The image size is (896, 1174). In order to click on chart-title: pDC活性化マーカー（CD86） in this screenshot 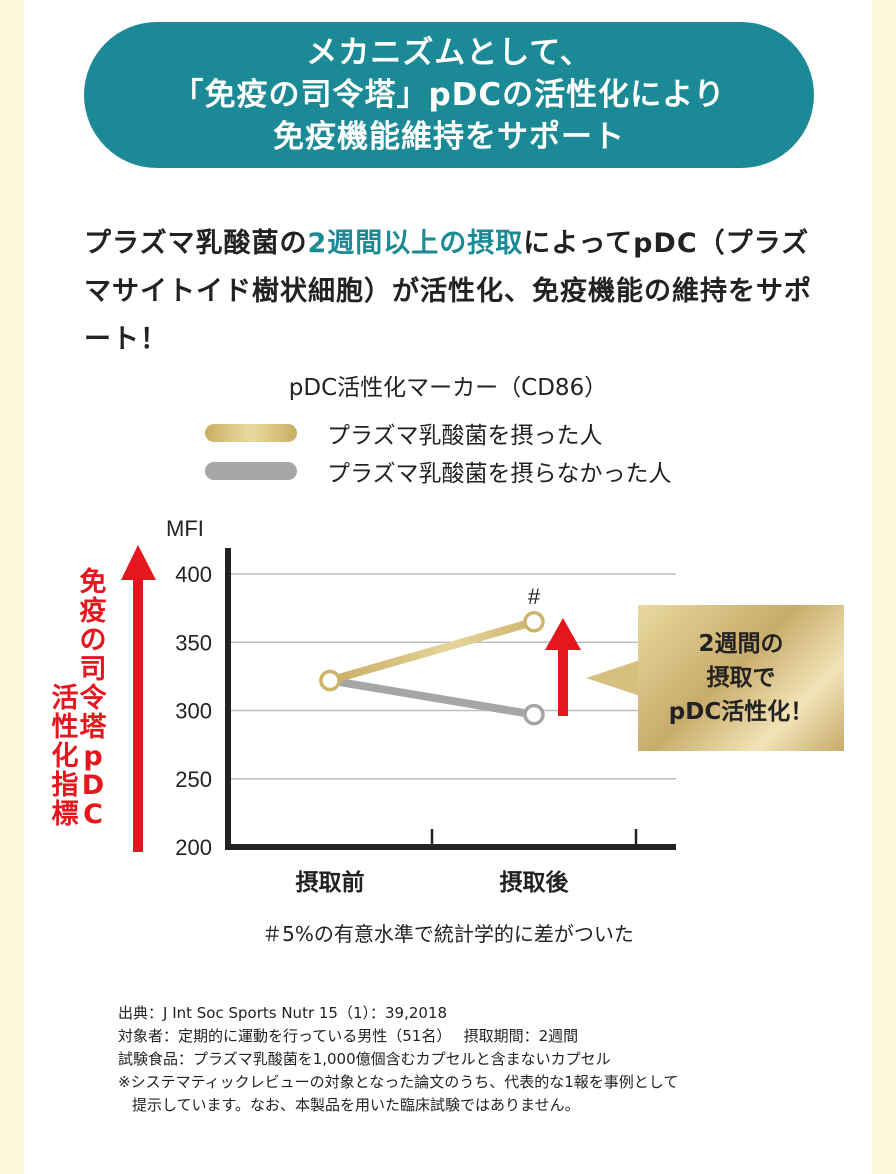, I will do `click(448, 388)`.